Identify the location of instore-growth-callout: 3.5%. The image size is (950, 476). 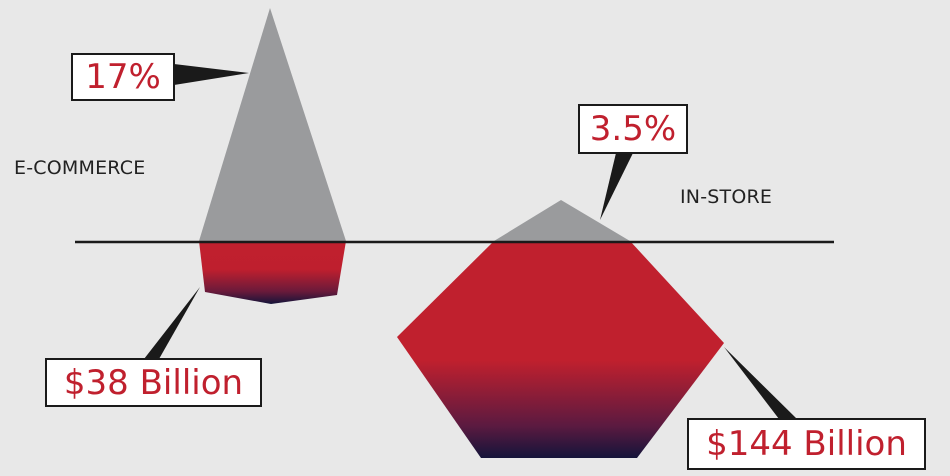
(633, 129).